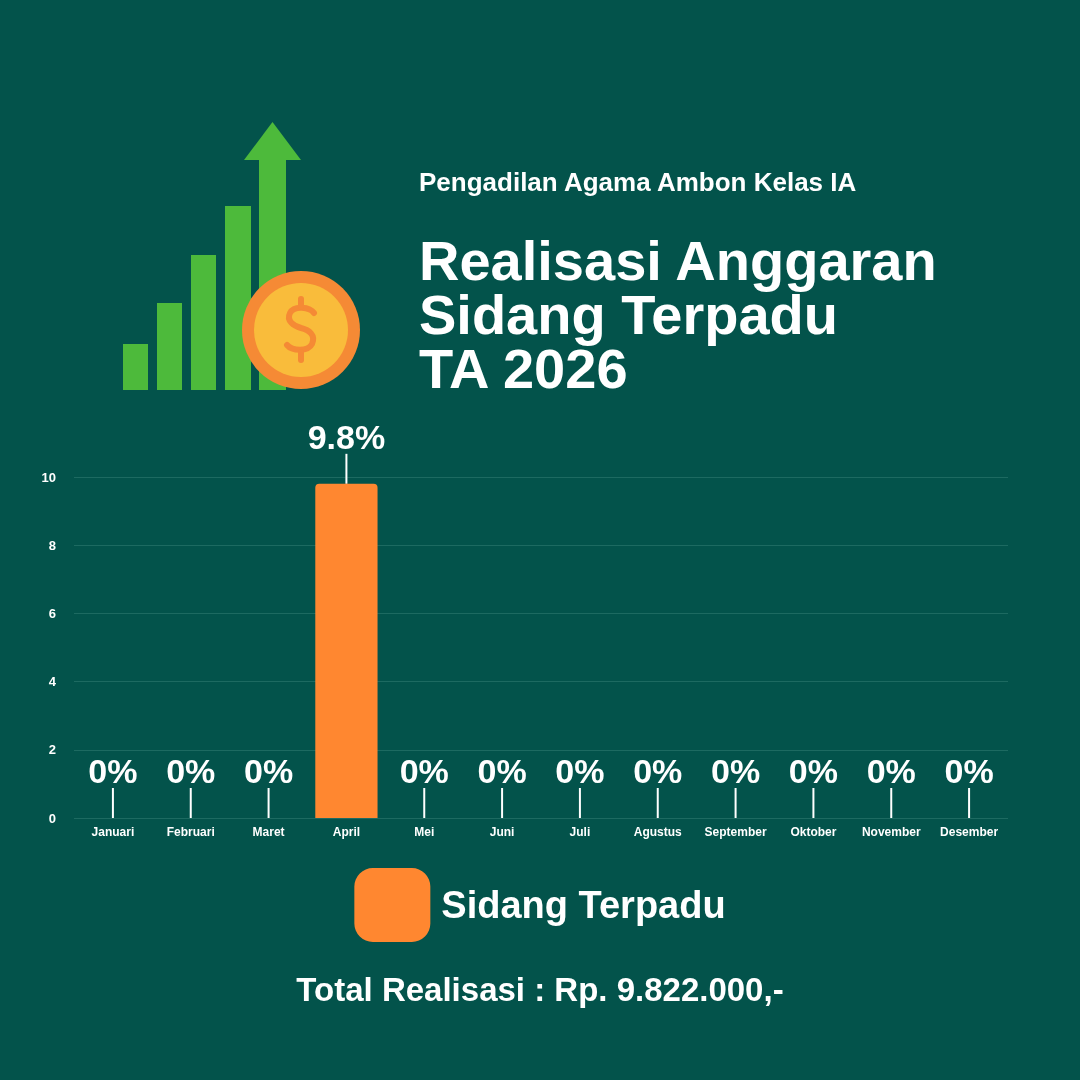  I want to click on y-tick-label: 10, so click(48, 477).